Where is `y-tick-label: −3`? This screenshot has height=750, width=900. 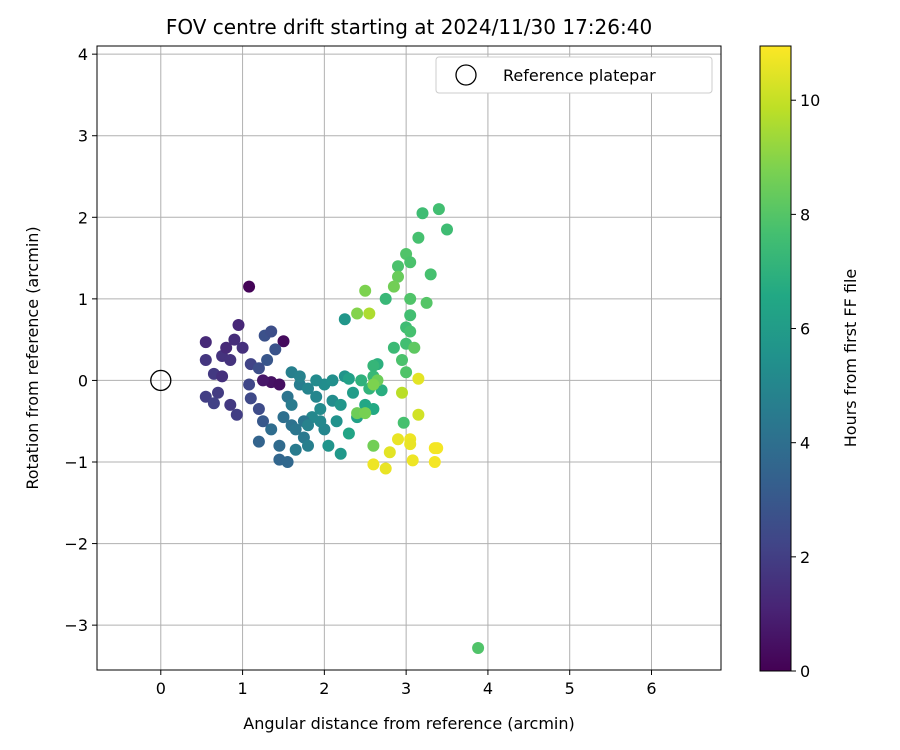
y-tick-label: −3 is located at coordinates (76, 625).